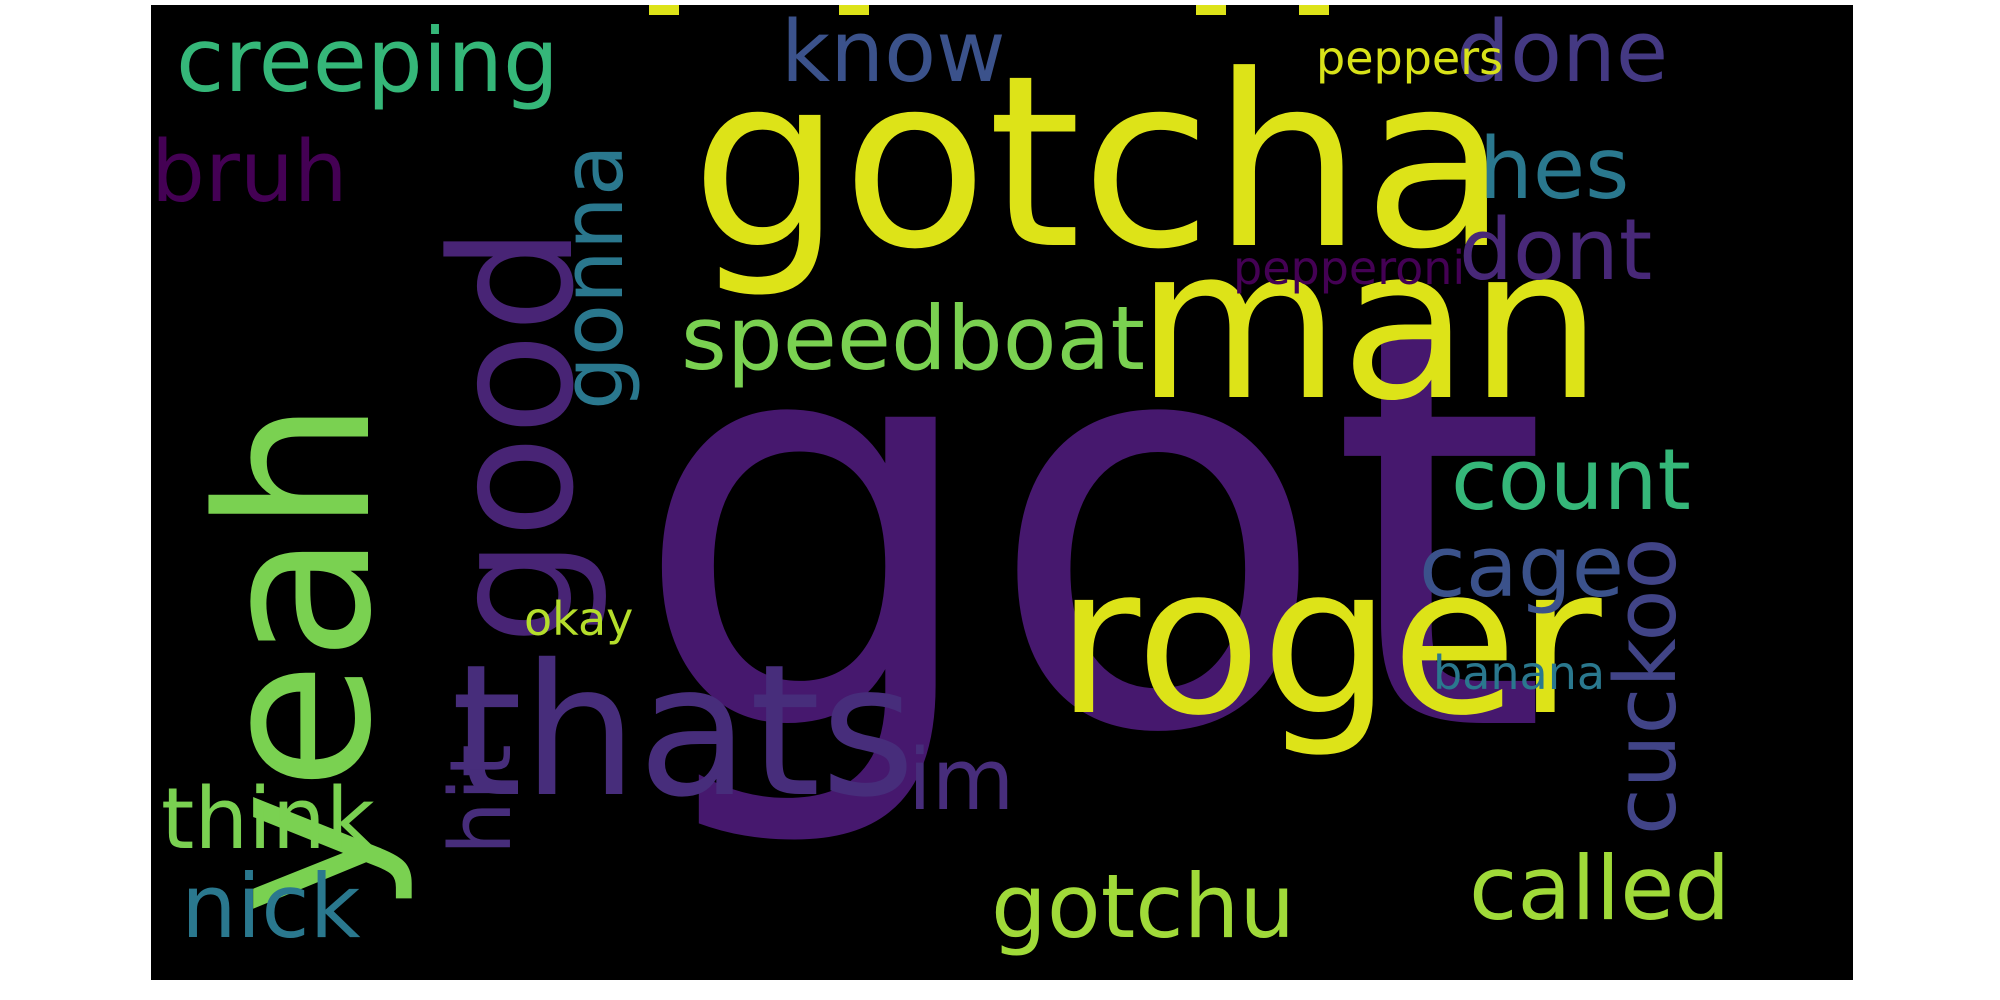 The image size is (2000, 1000). Describe the element at coordinates (1554, 169) in the screenshot. I see `word-hes: hes` at that location.